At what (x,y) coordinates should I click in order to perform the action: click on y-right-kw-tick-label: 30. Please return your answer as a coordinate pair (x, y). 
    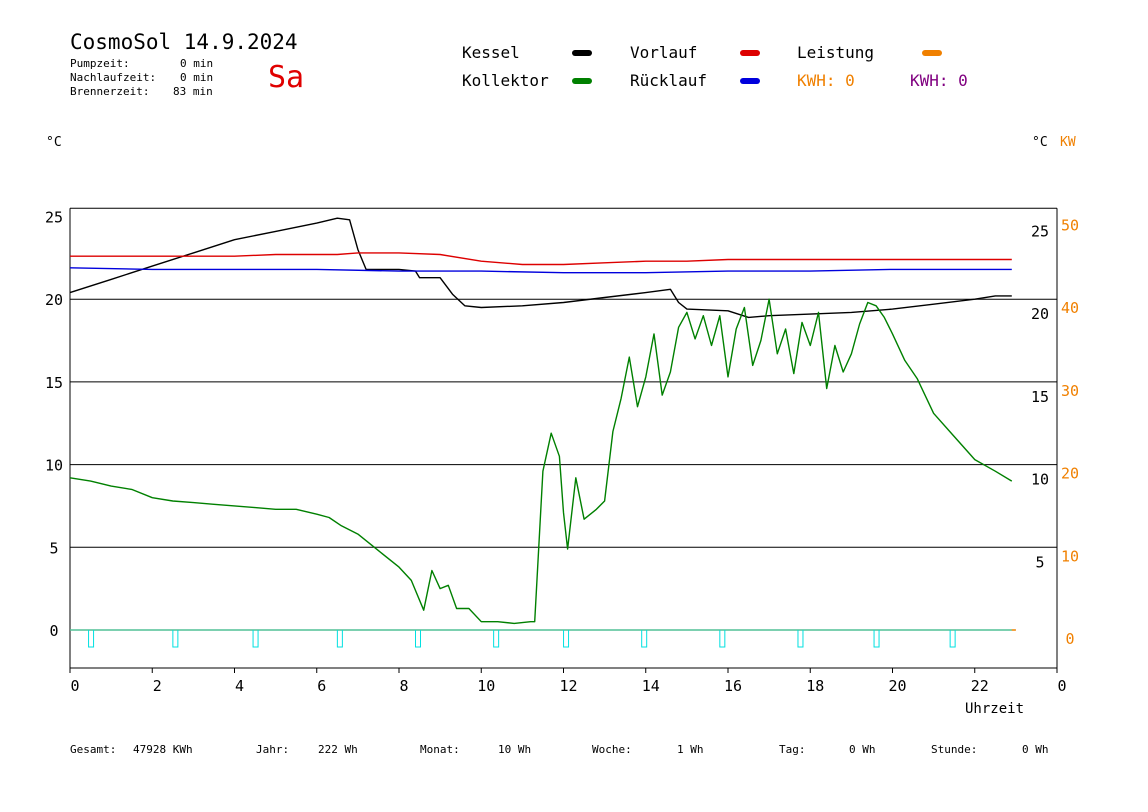
    Looking at the image, I should click on (1070, 391).